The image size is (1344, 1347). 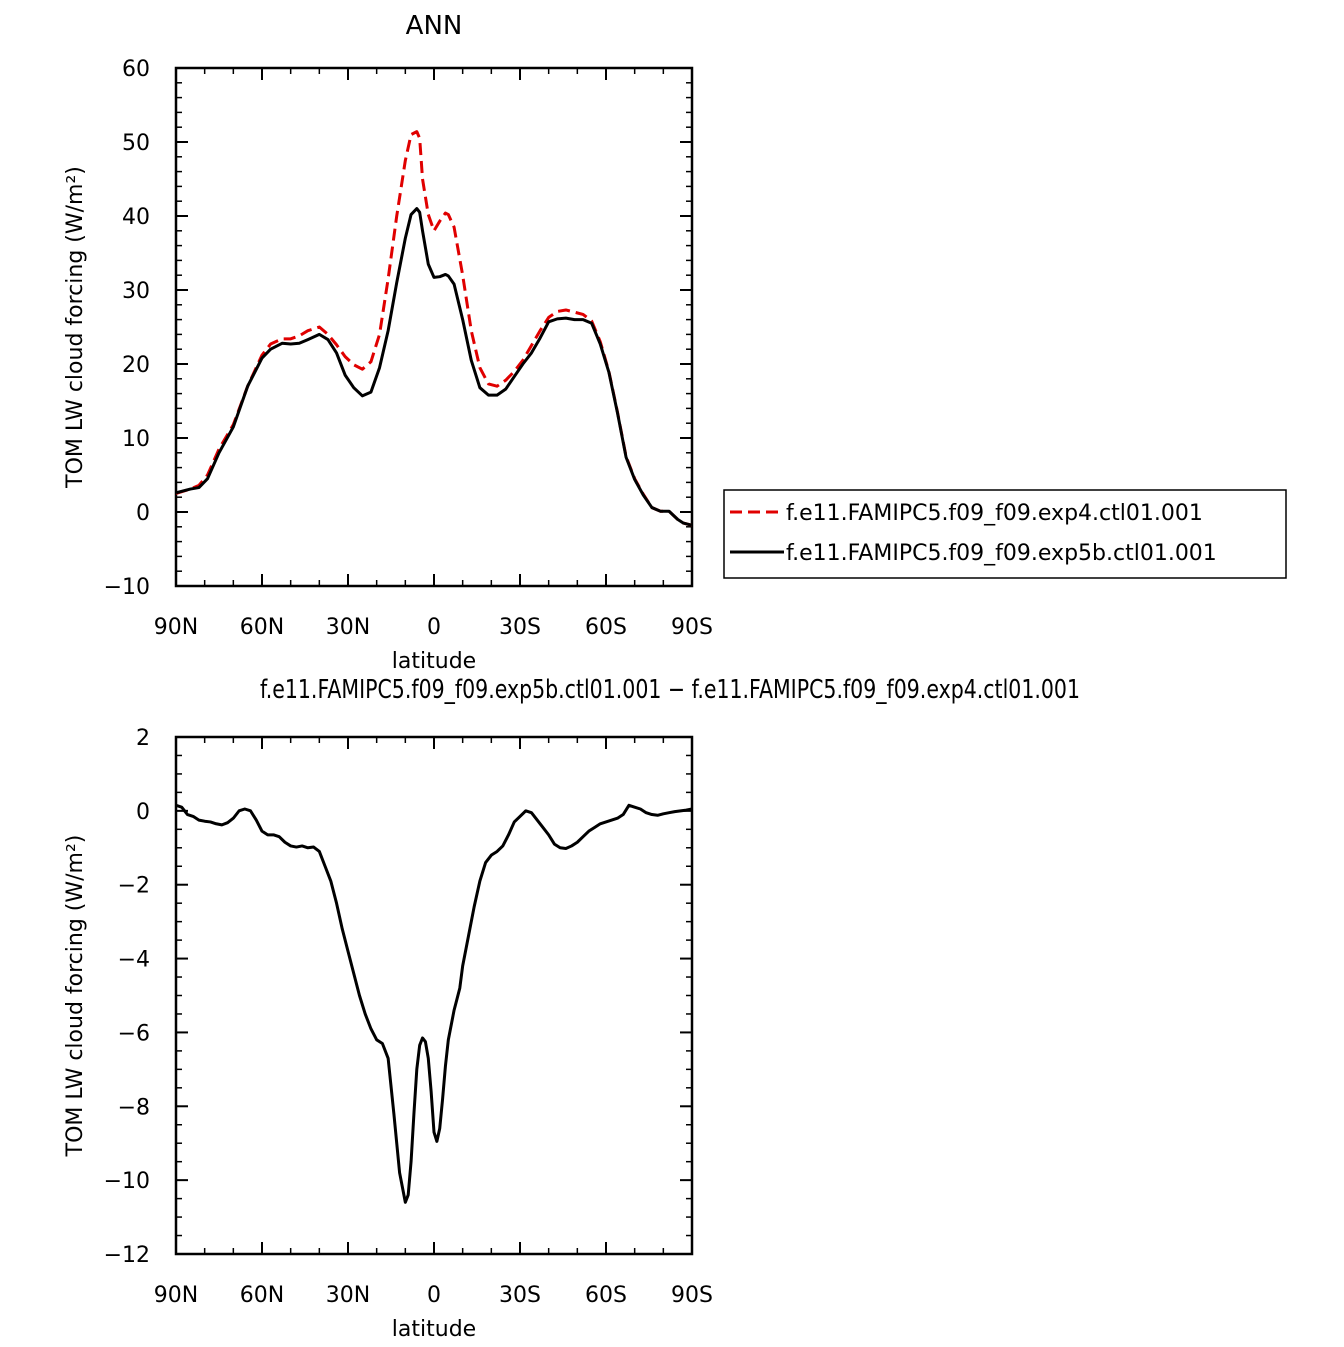 I want to click on y-tick-label: 60, so click(x=136, y=69).